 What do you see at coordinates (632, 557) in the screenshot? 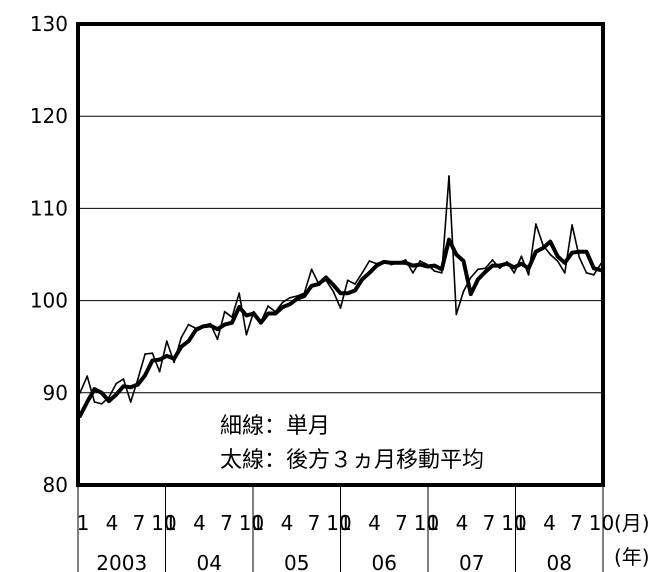
I see `x-year-unit-label: (年)` at bounding box center [632, 557].